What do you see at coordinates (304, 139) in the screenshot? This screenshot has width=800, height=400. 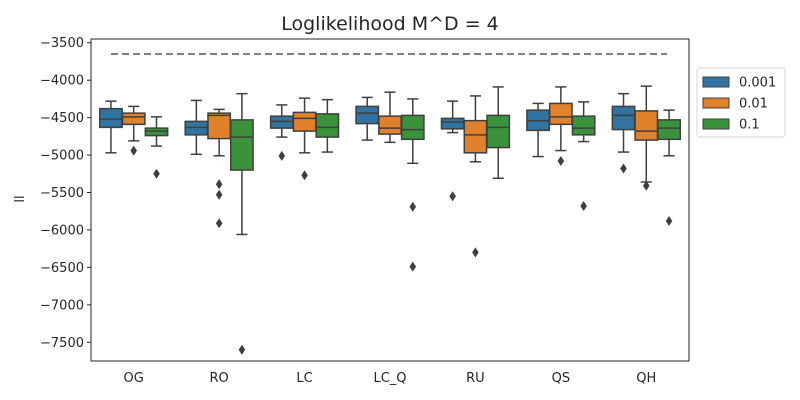 I see `box-LC-0.01` at bounding box center [304, 139].